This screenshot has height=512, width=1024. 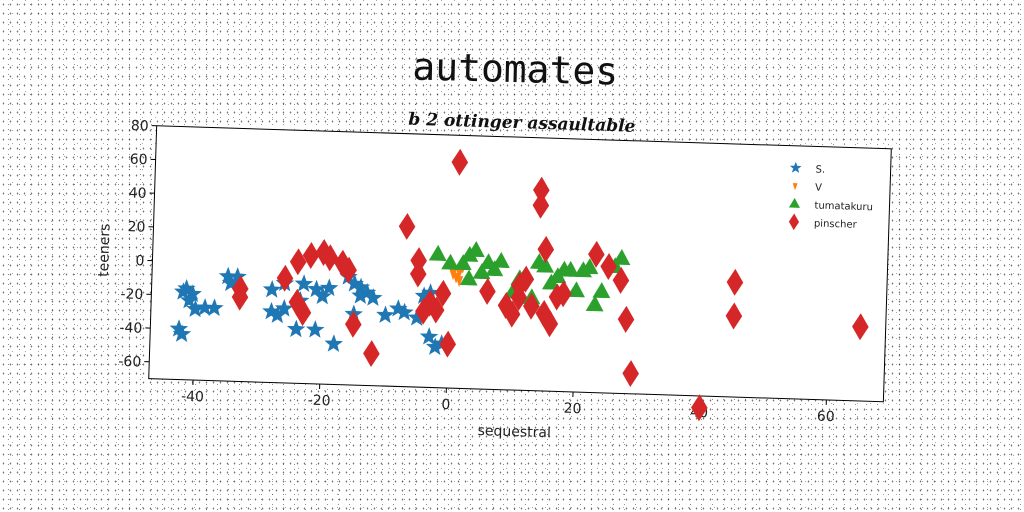 I want to click on chart-subtitle: b 2 ottinger assaultable, so click(x=522, y=123).